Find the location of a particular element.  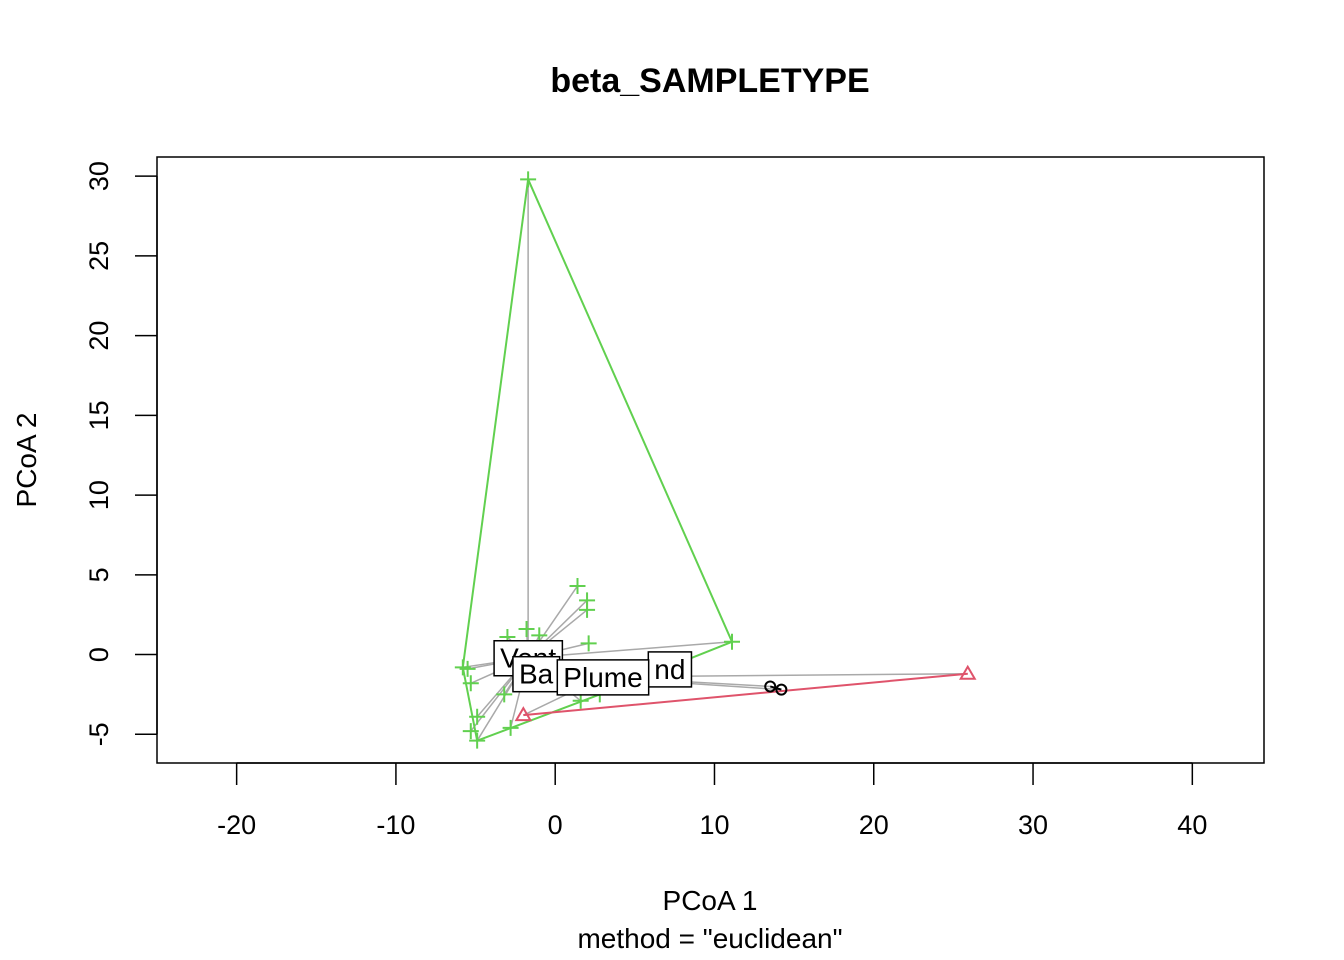

x-tick-label: 10 is located at coordinates (714, 825).